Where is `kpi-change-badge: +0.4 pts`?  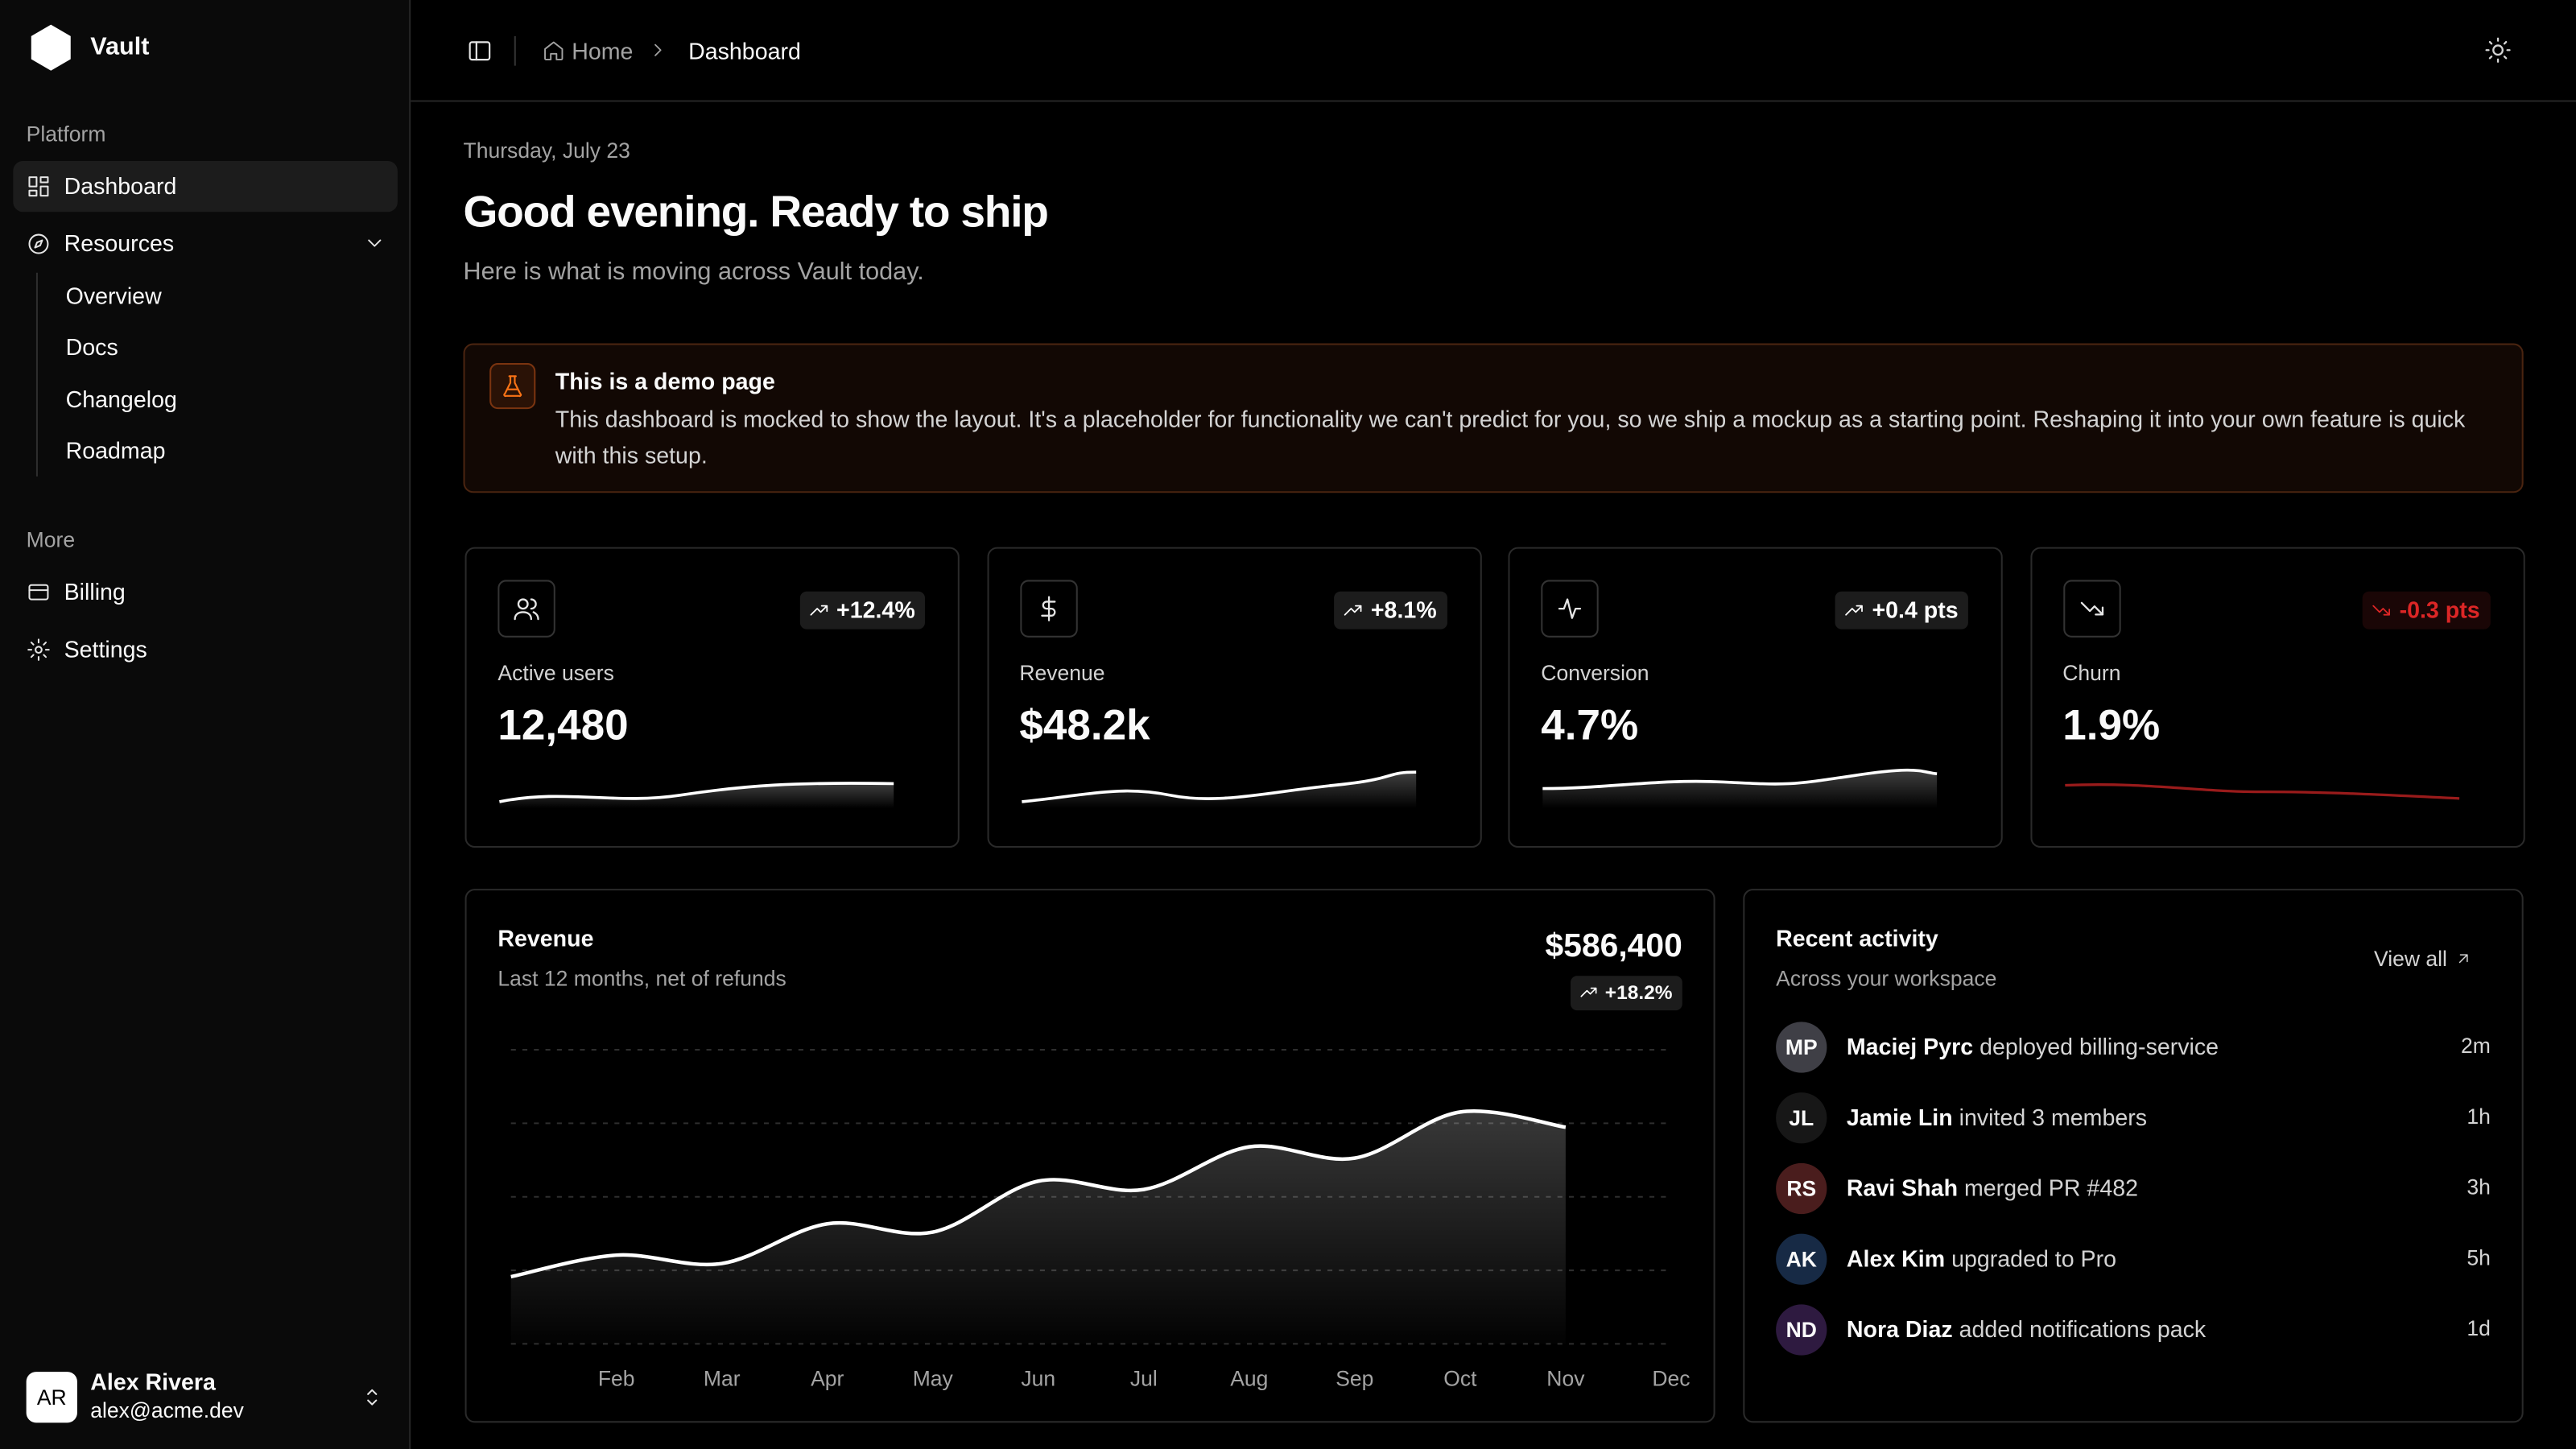 kpi-change-badge: +0.4 pts is located at coordinates (1901, 610).